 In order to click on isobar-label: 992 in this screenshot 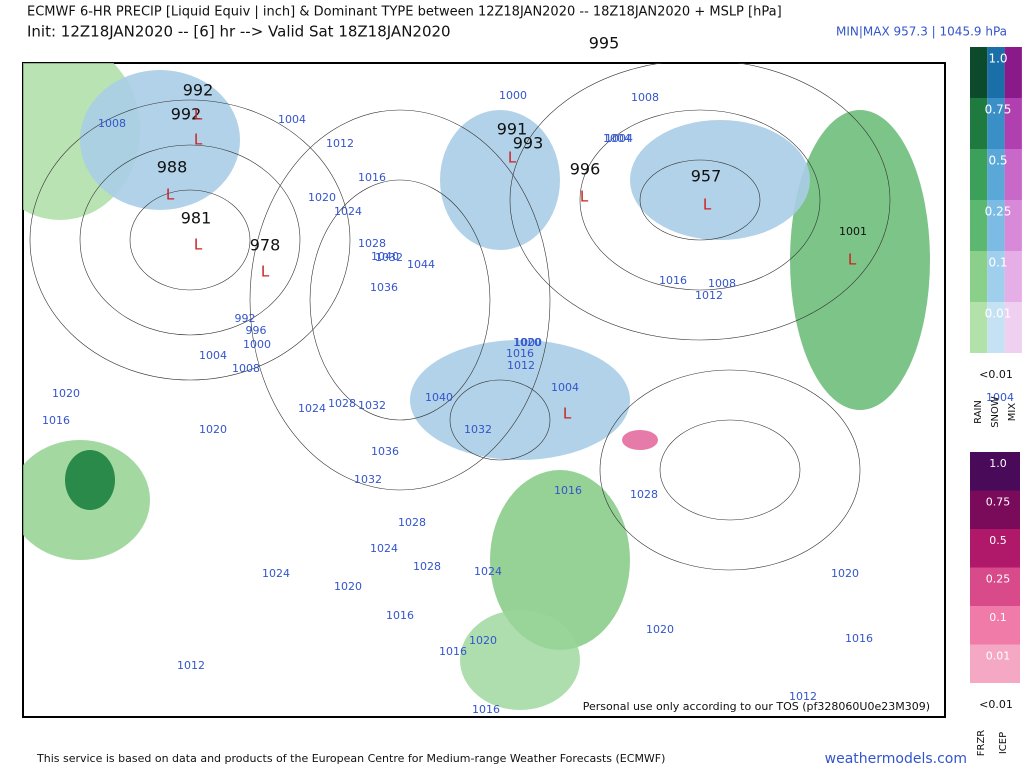, I will do `click(245, 318)`.